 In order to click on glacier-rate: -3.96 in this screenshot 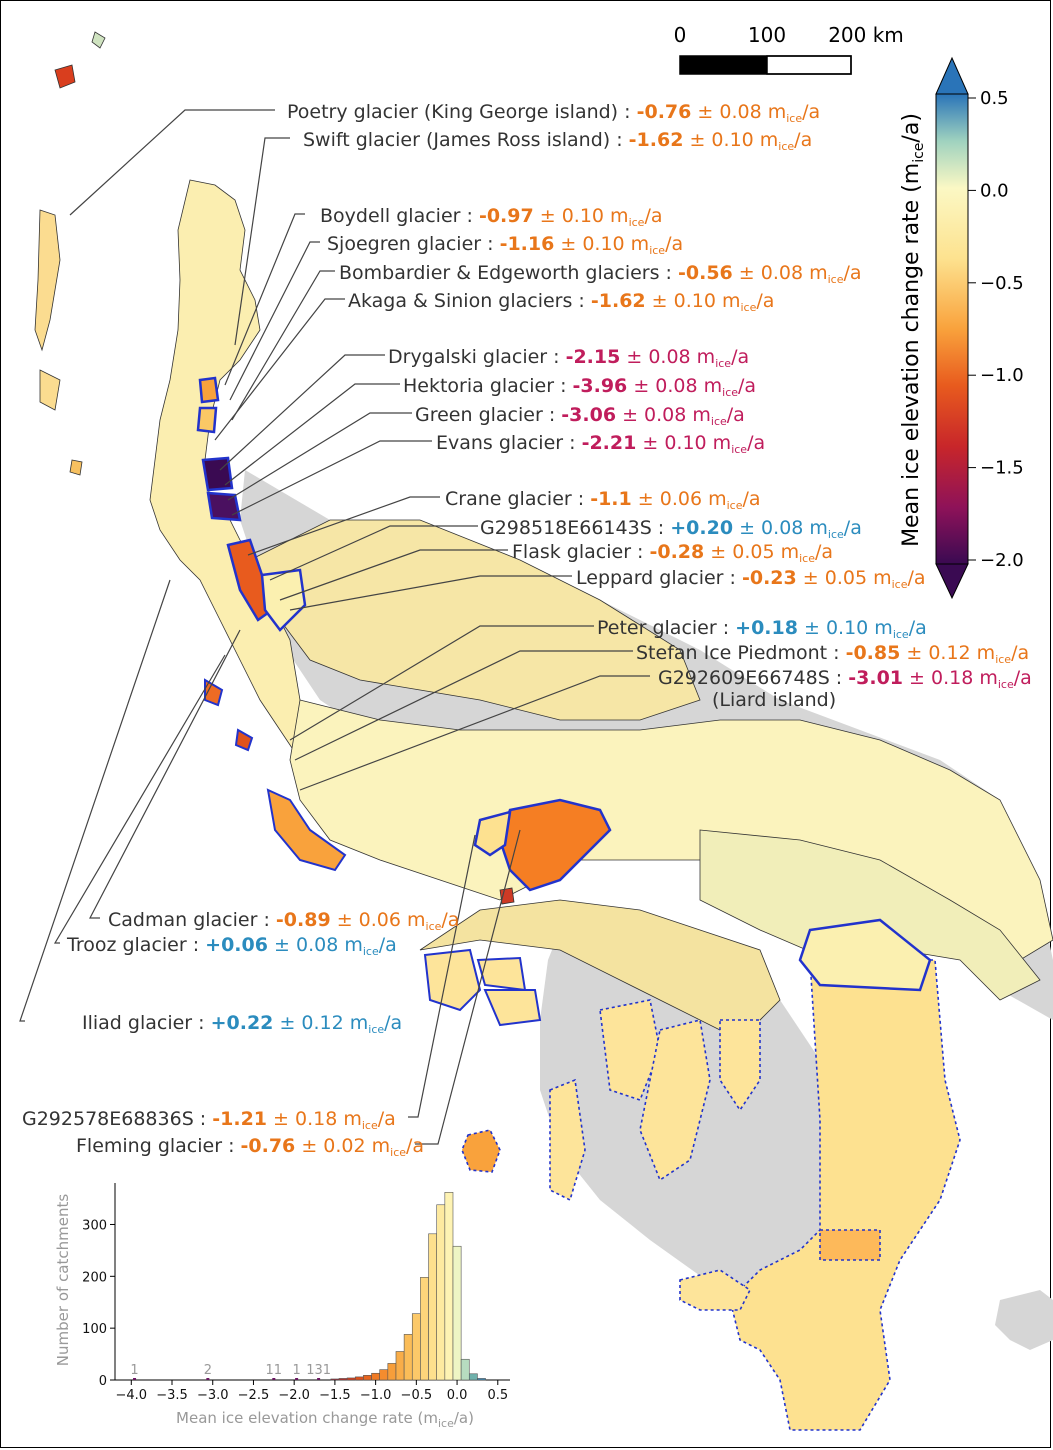, I will do `click(600, 386)`.